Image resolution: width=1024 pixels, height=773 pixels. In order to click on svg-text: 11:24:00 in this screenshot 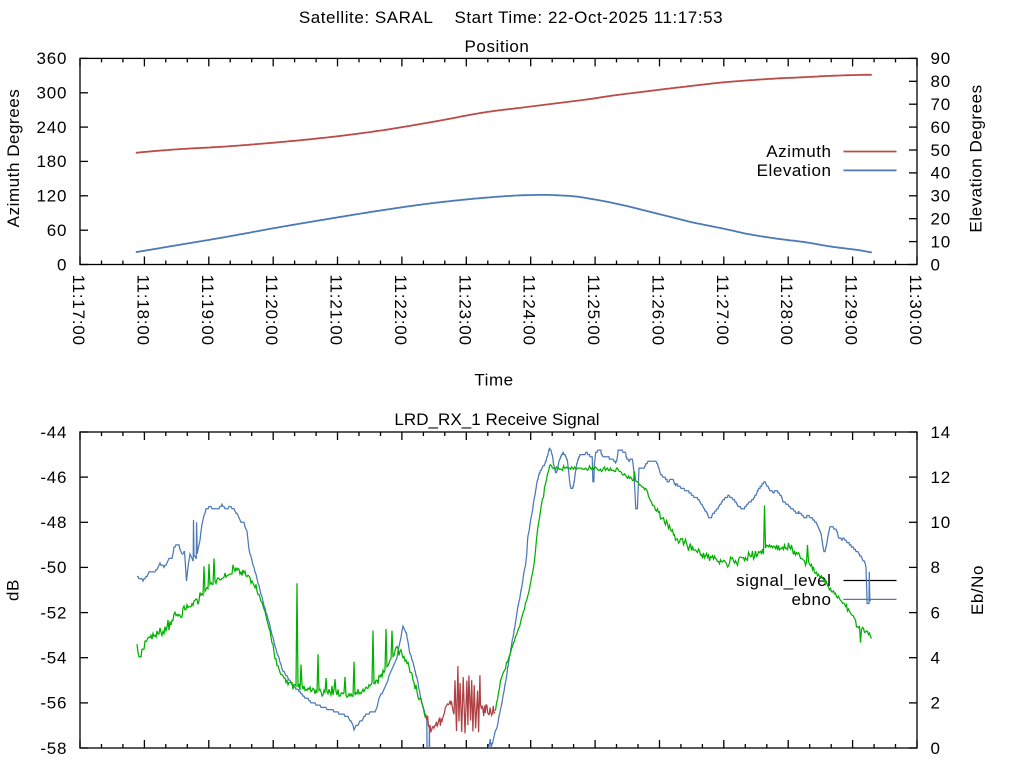, I will do `click(529, 310)`.